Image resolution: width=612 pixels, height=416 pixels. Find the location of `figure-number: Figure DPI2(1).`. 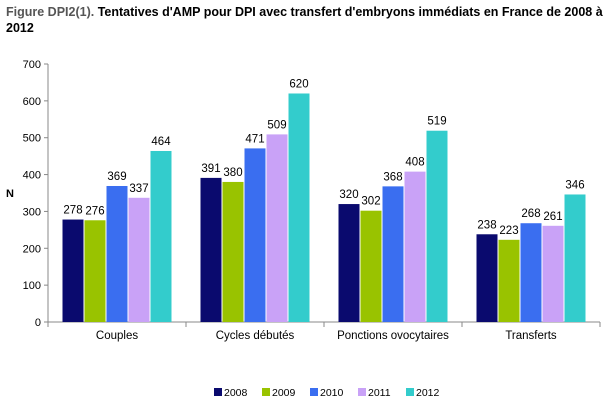

figure-number: Figure DPI2(1). is located at coordinates (50, 12).